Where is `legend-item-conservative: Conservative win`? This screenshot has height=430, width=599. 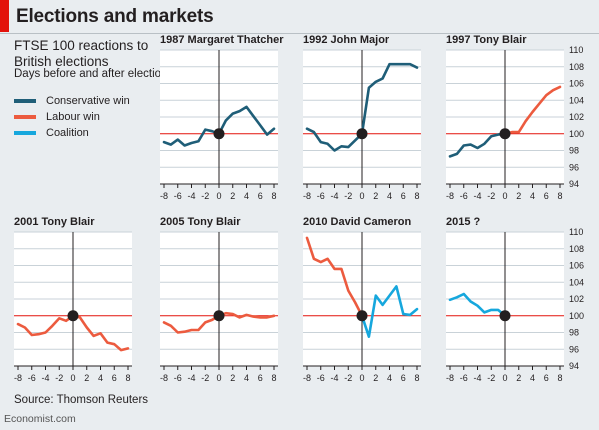
legend-item-conservative: Conservative win is located at coordinates (72, 101).